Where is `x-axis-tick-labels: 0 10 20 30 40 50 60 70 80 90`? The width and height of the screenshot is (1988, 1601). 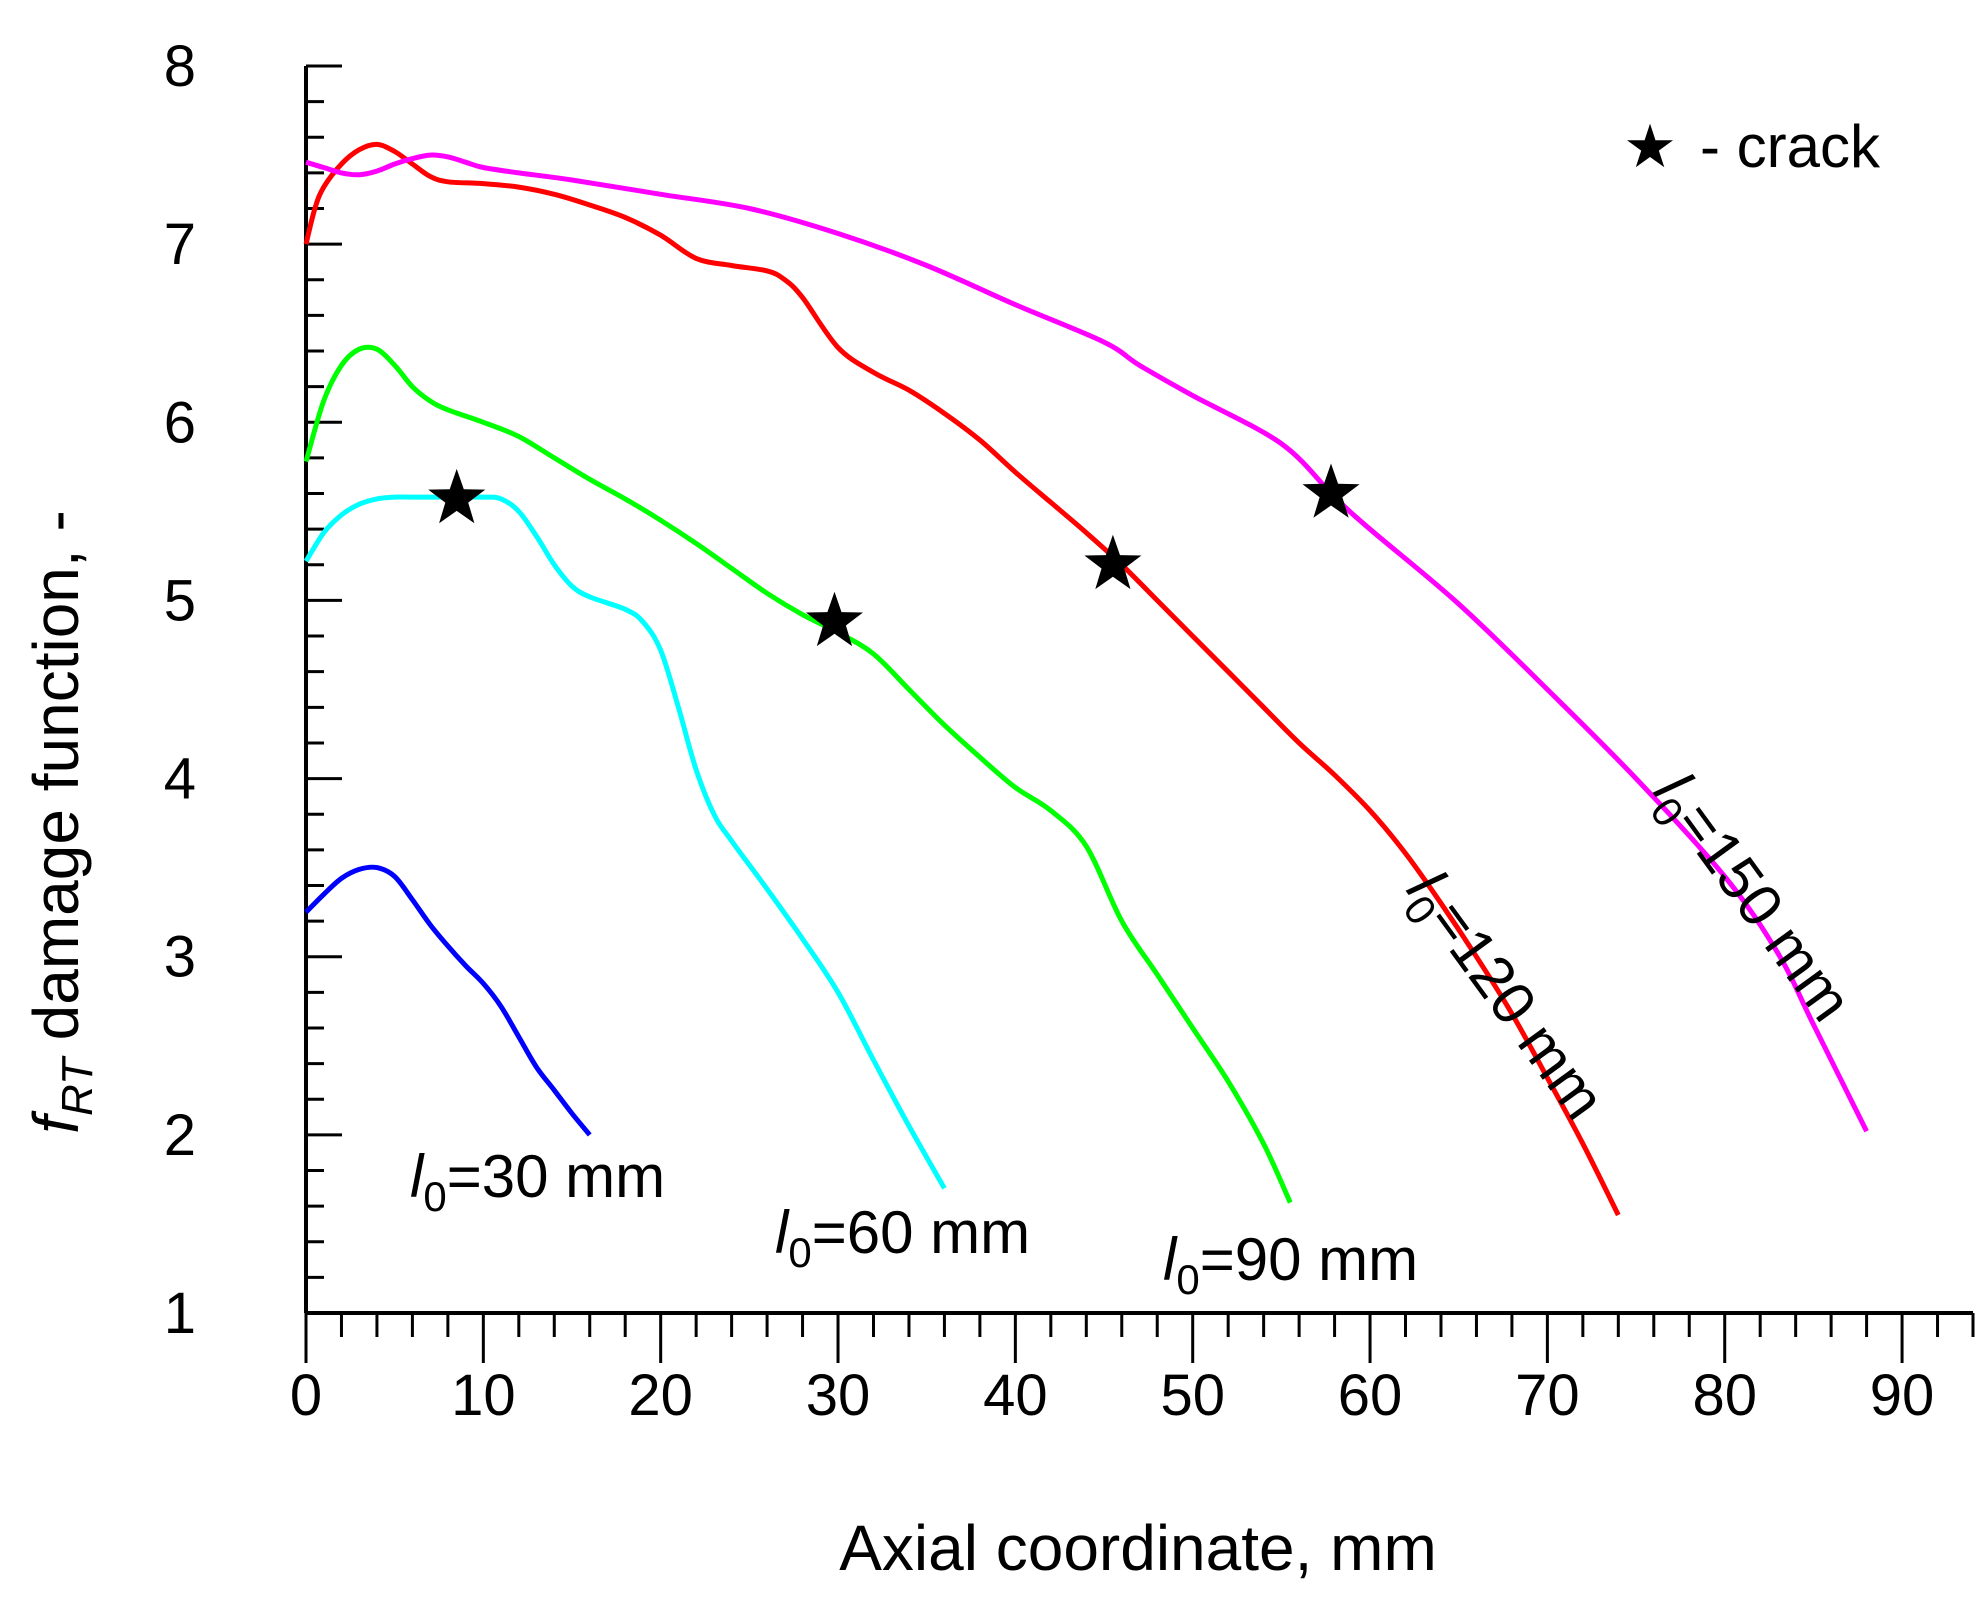
x-axis-tick-labels: 0 10 20 30 40 50 60 70 80 90 is located at coordinates (1112, 1395).